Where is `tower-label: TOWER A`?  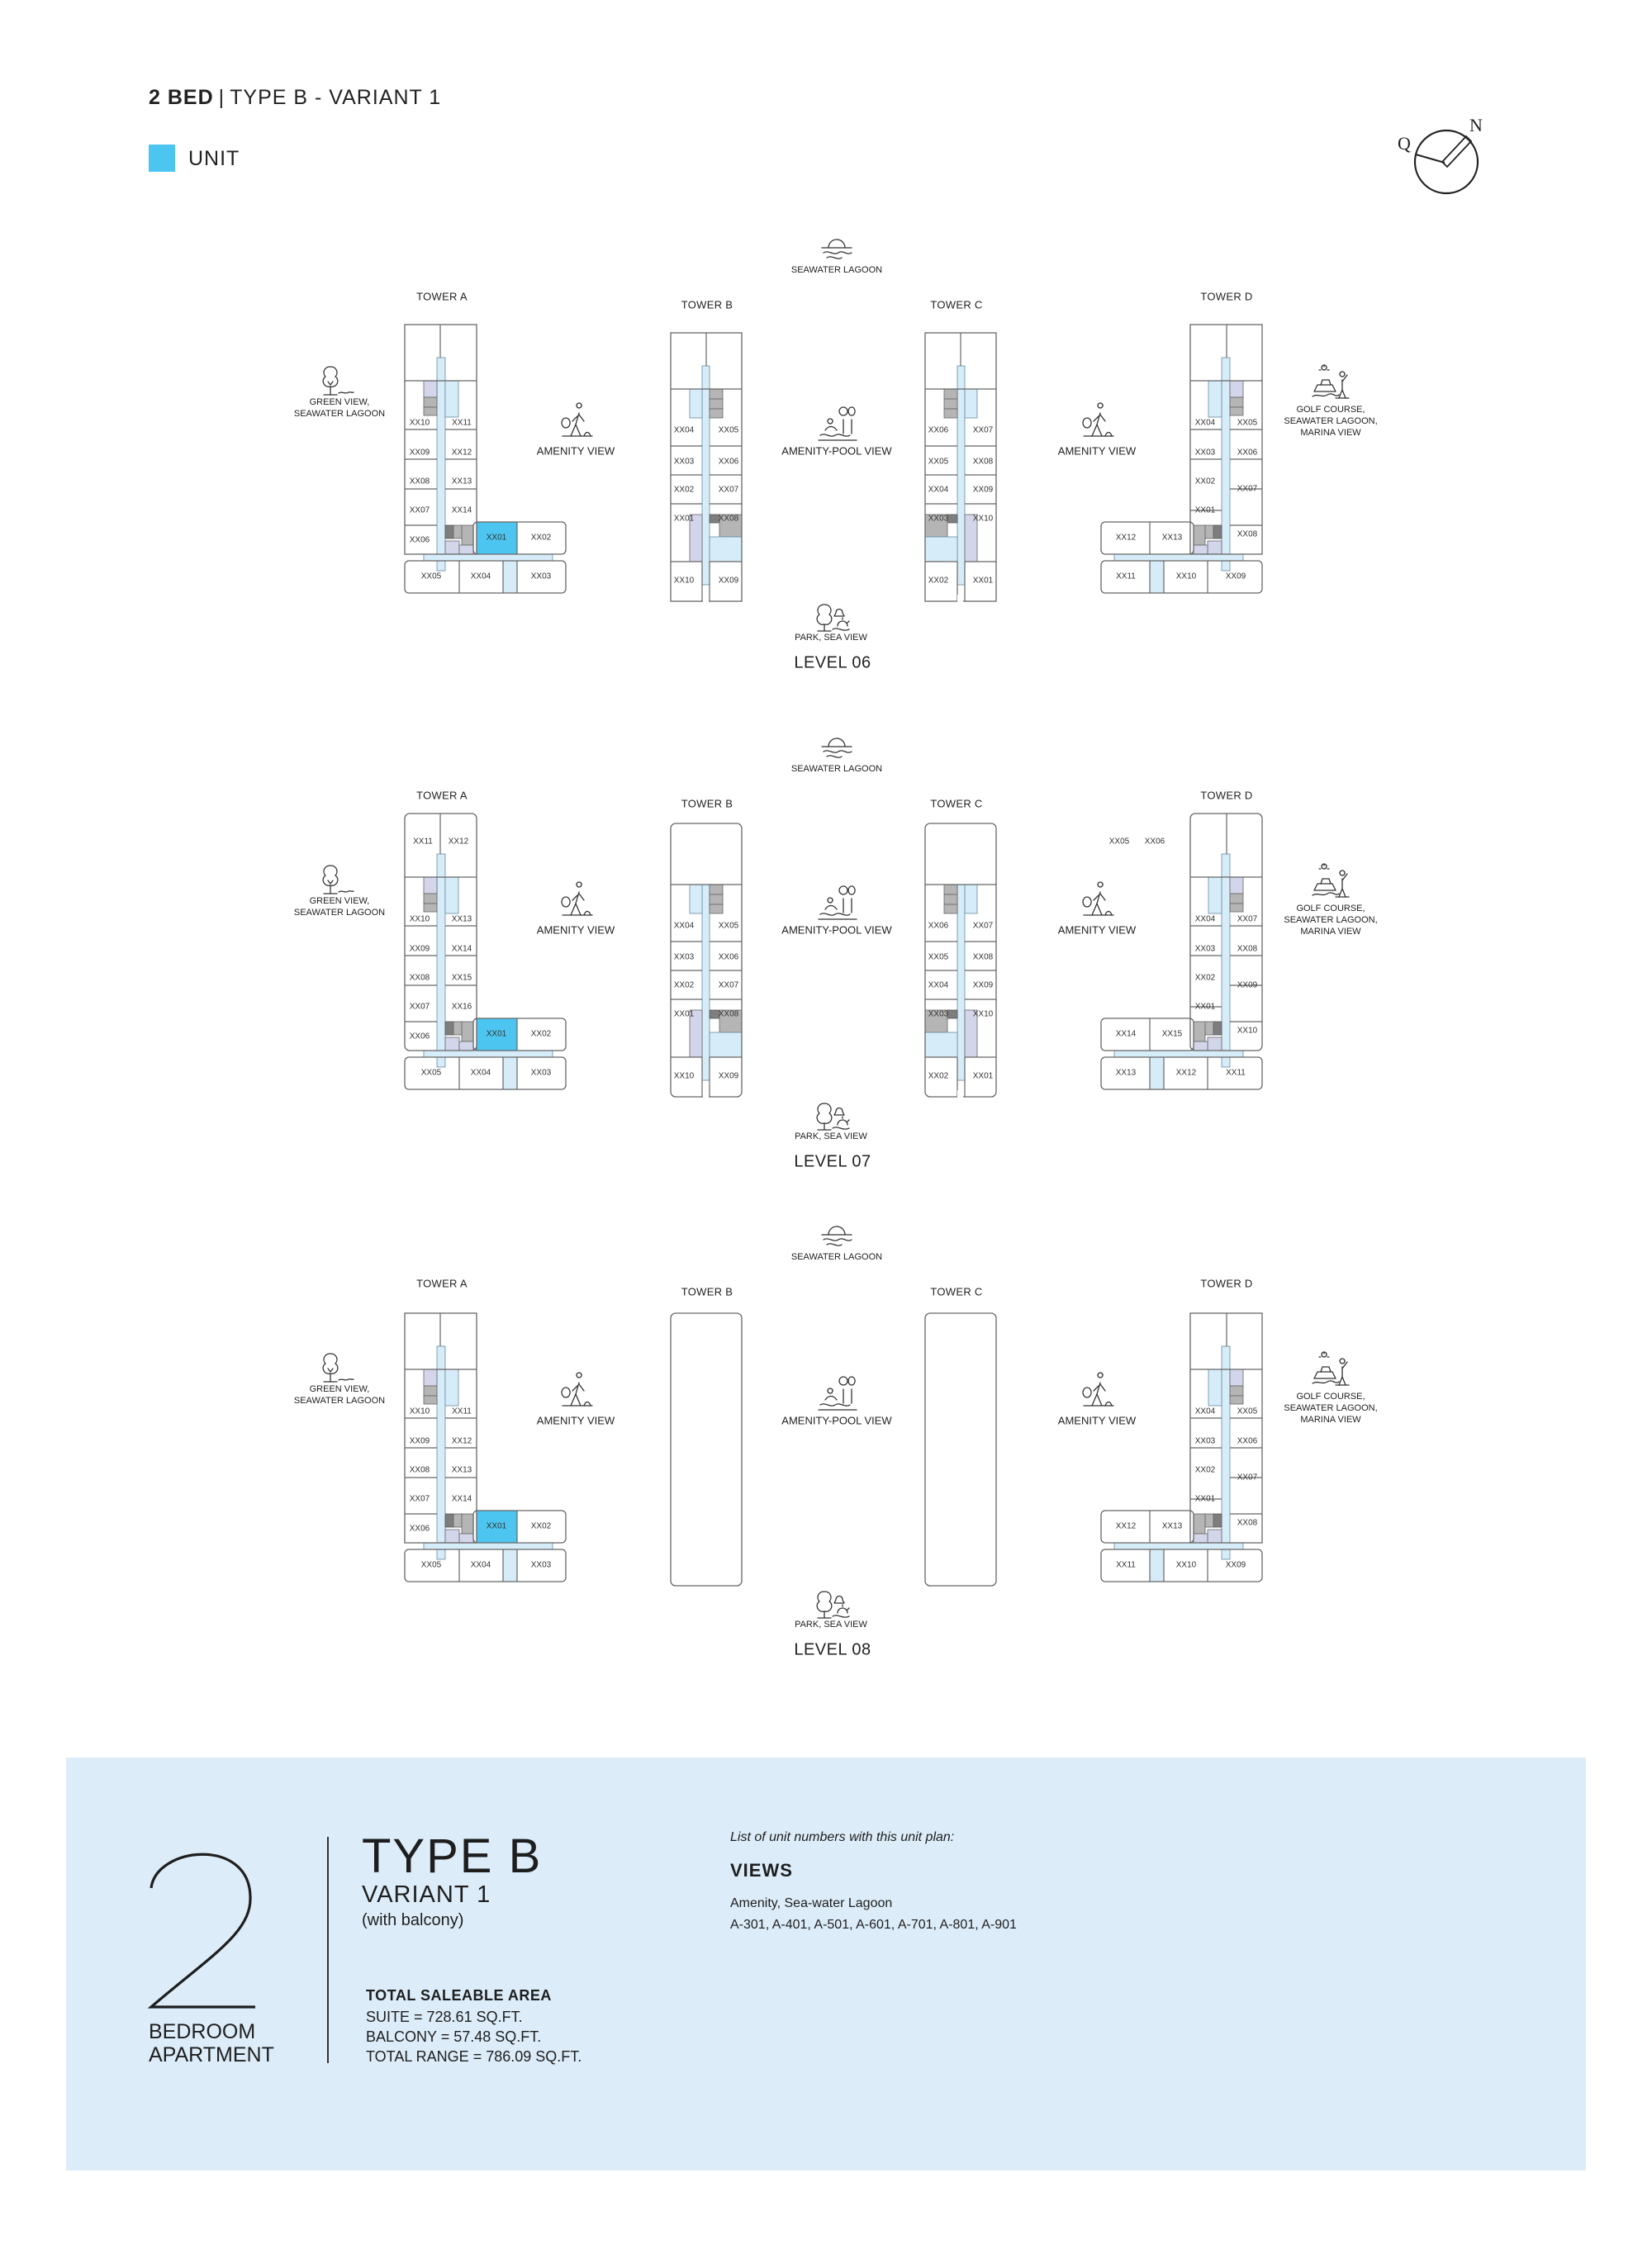 tower-label: TOWER A is located at coordinates (442, 296).